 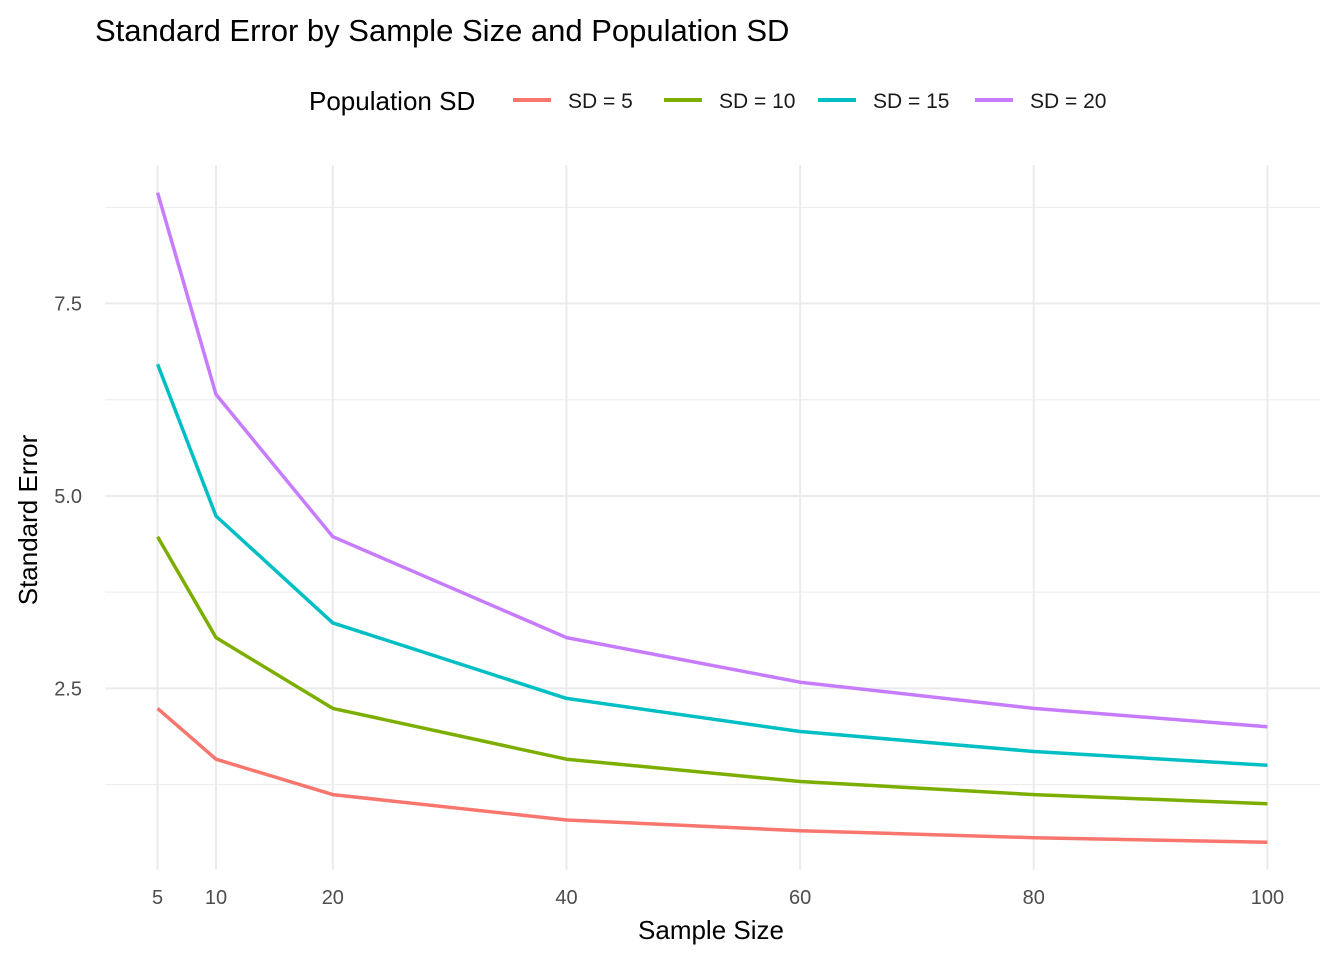 What do you see at coordinates (566, 898) in the screenshot?
I see `x-tick-label: 40` at bounding box center [566, 898].